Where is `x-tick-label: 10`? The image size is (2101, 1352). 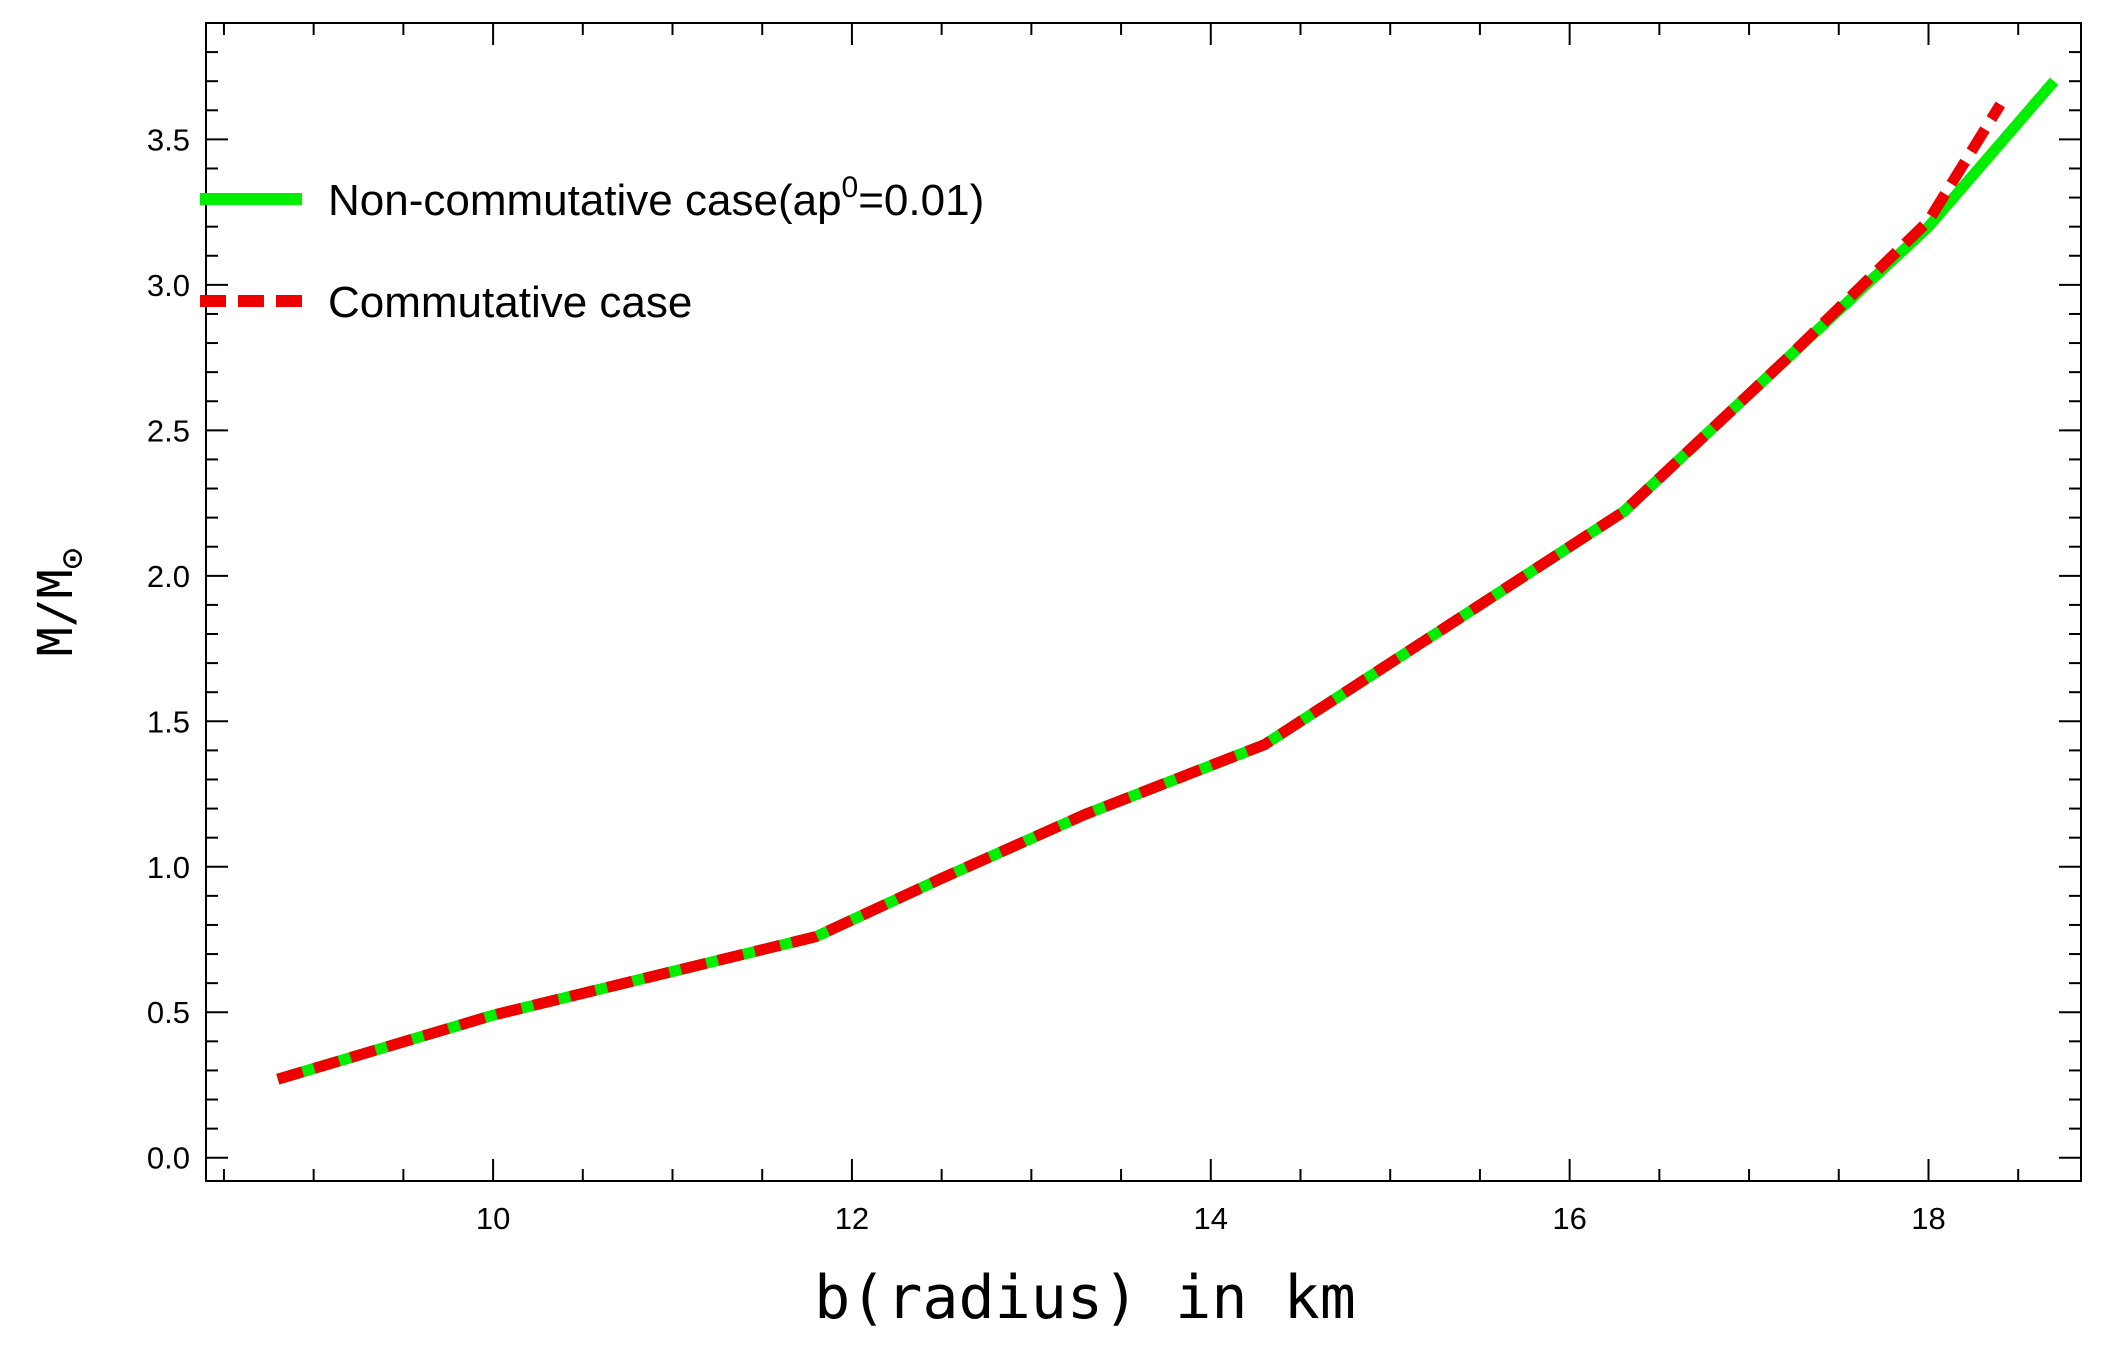
x-tick-label: 10 is located at coordinates (493, 1218).